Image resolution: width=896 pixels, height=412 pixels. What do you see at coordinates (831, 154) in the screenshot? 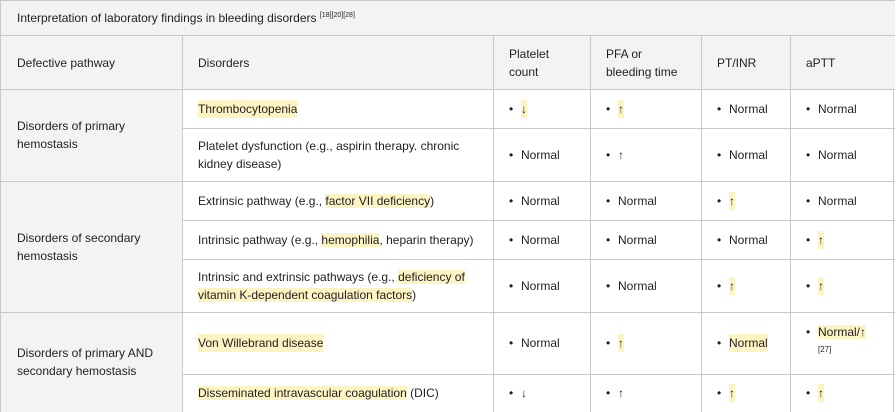
I see `platelet-dys-aptt: • Normal` at bounding box center [831, 154].